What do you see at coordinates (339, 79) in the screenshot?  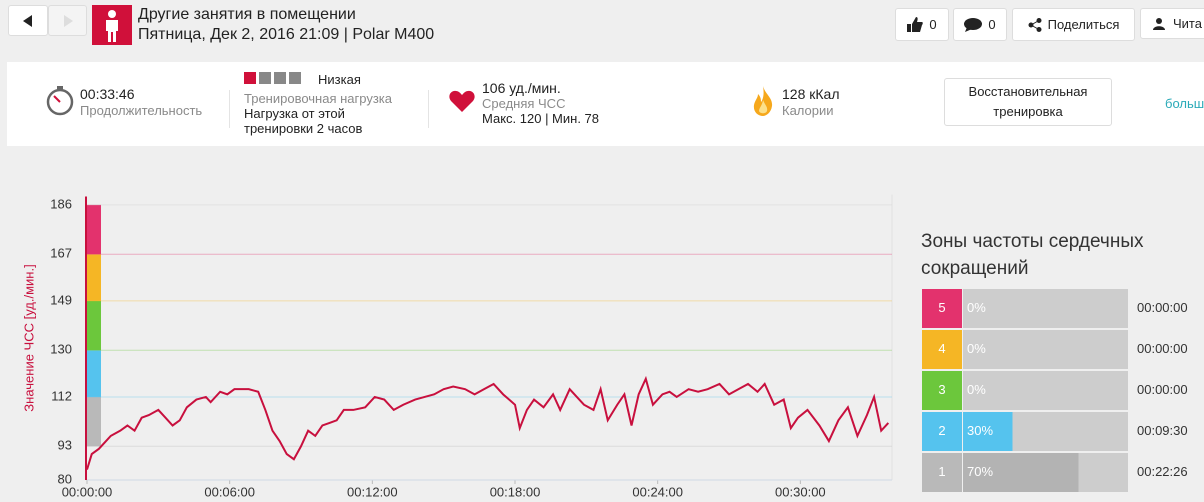 I see `load-level: Низкая` at bounding box center [339, 79].